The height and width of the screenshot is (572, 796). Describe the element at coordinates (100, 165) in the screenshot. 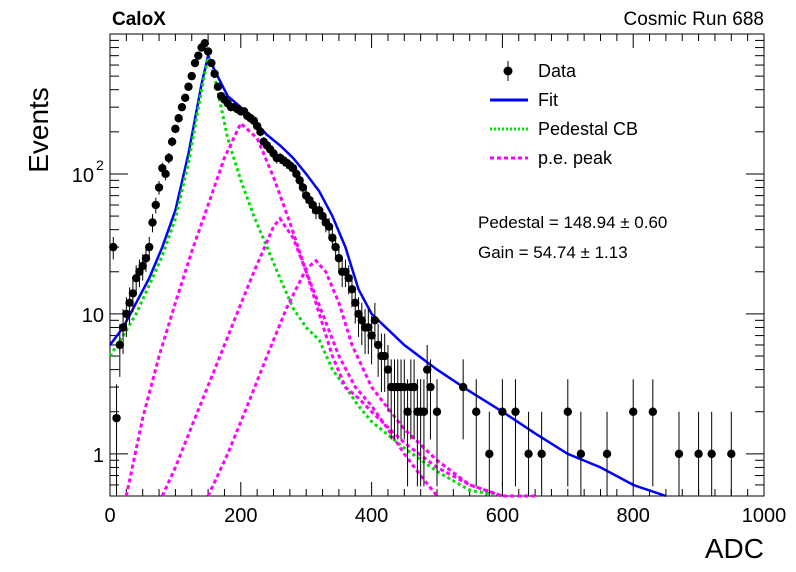

I see `y-tick-exponent: 2` at that location.